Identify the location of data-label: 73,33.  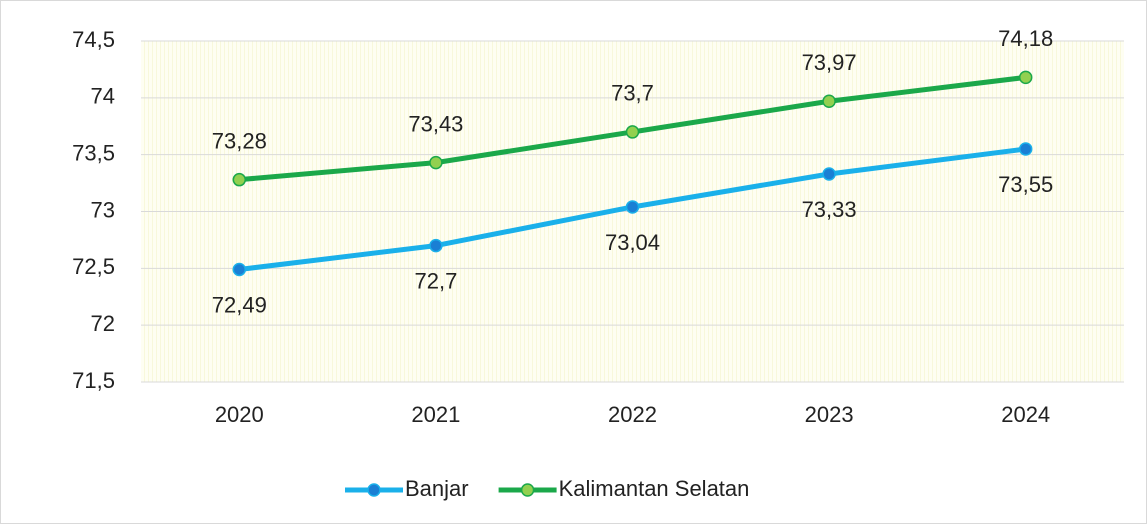
(829, 209).